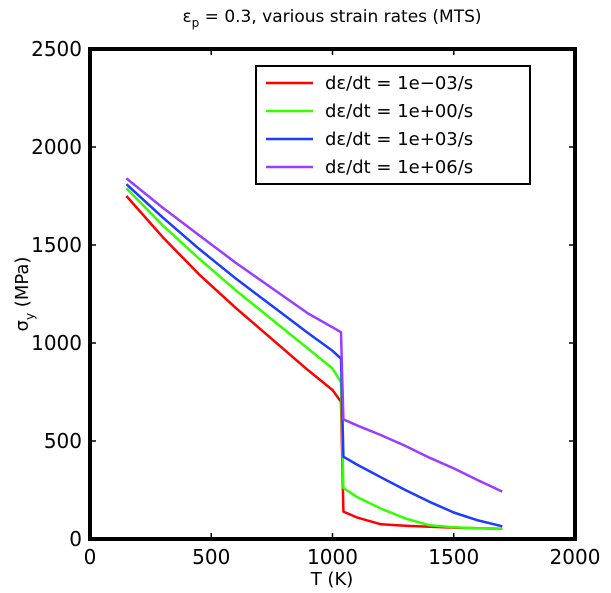  What do you see at coordinates (332, 579) in the screenshot?
I see `x-axis-title: T (K)` at bounding box center [332, 579].